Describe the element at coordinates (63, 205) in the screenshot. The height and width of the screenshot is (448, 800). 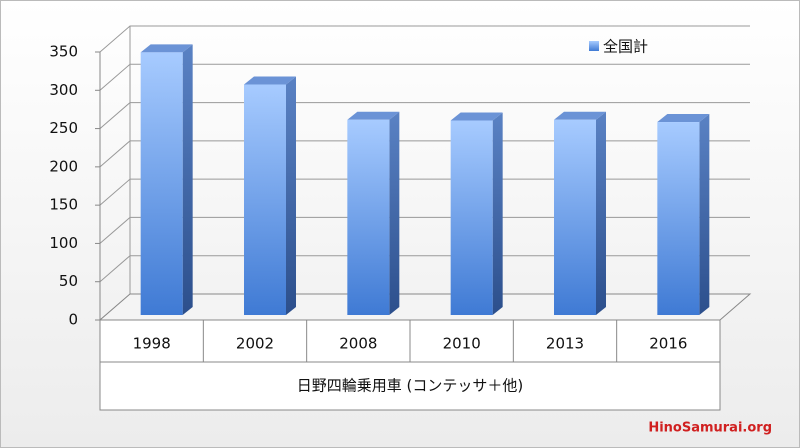
I see `y-tick-label: 150` at that location.